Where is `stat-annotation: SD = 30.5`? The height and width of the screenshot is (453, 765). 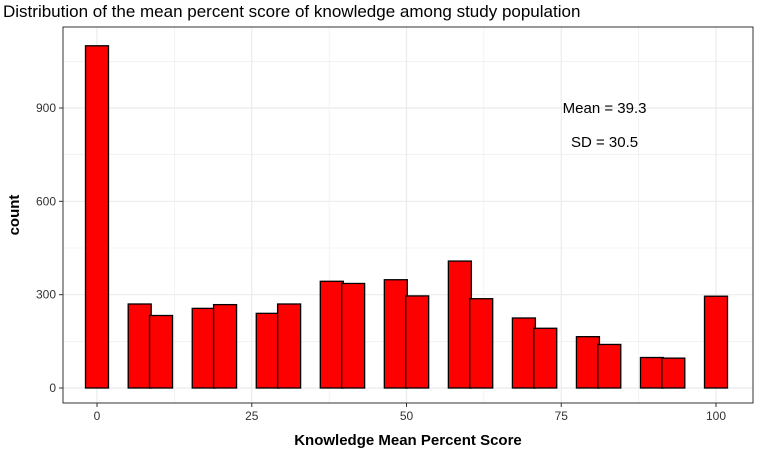
stat-annotation: SD = 30.5 is located at coordinates (604, 142).